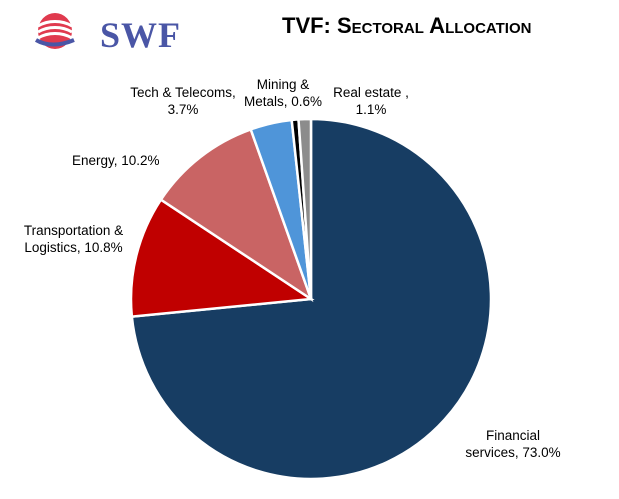  What do you see at coordinates (371, 101) in the screenshot?
I see `data-label-real-estate: Real estate , 1.1%` at bounding box center [371, 101].